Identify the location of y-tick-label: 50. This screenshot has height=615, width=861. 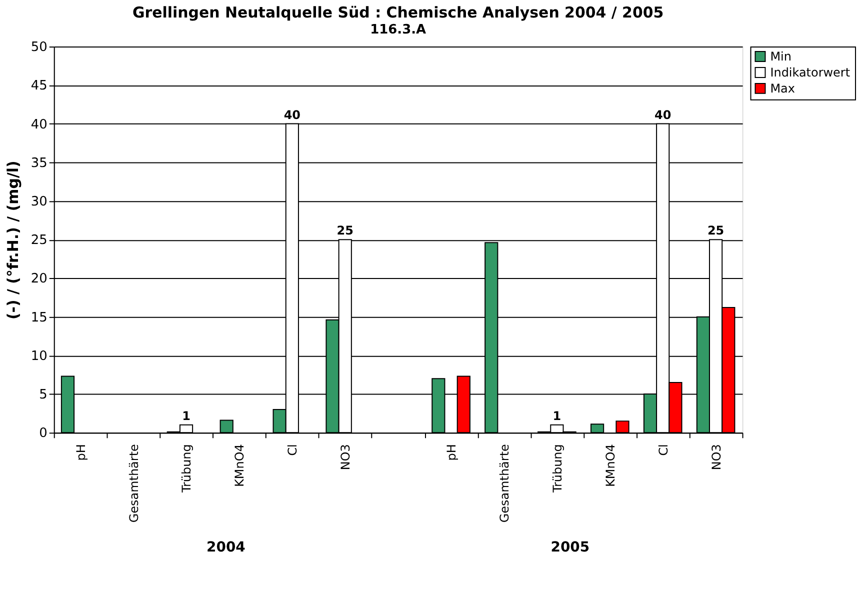
(39, 48).